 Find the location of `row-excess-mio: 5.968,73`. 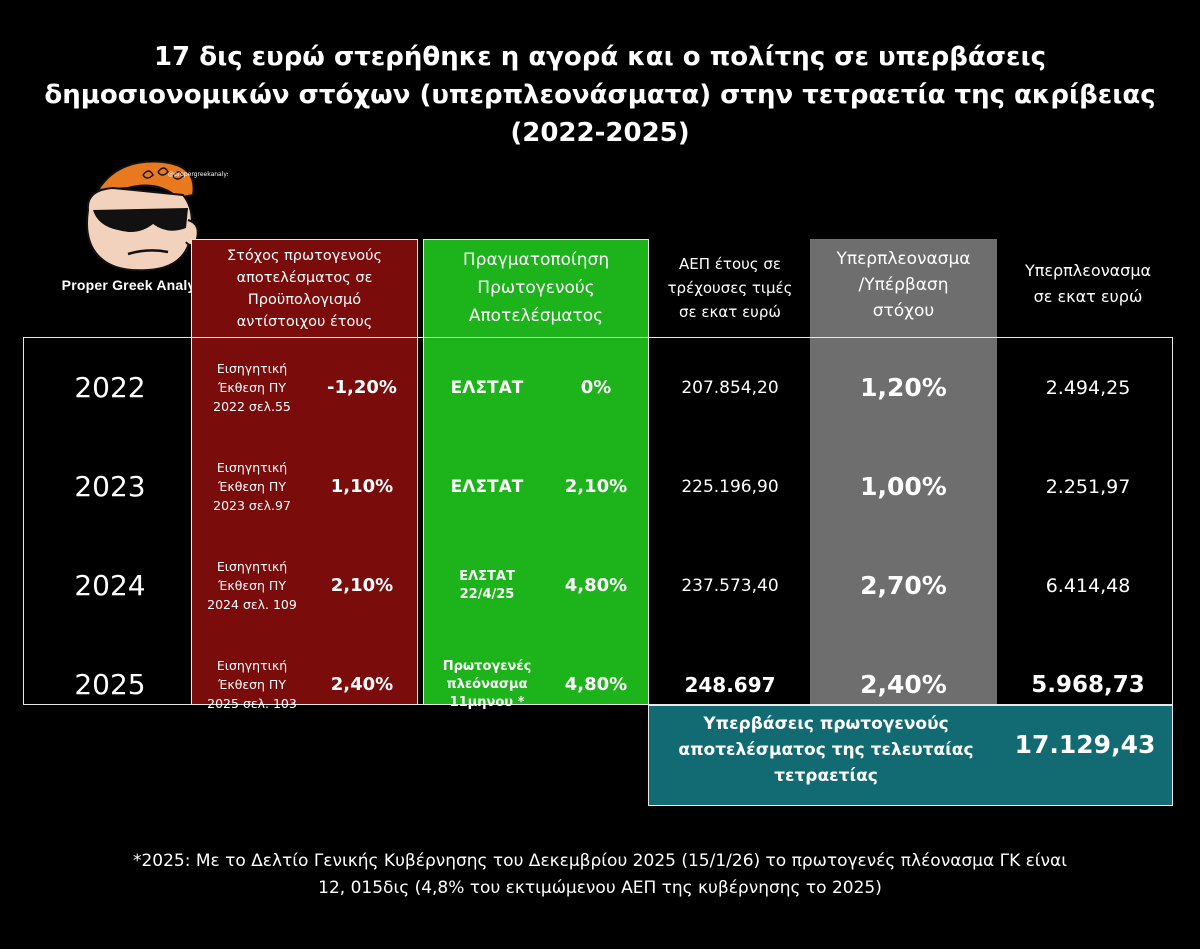

row-excess-mio: 5.968,73 is located at coordinates (1088, 684).